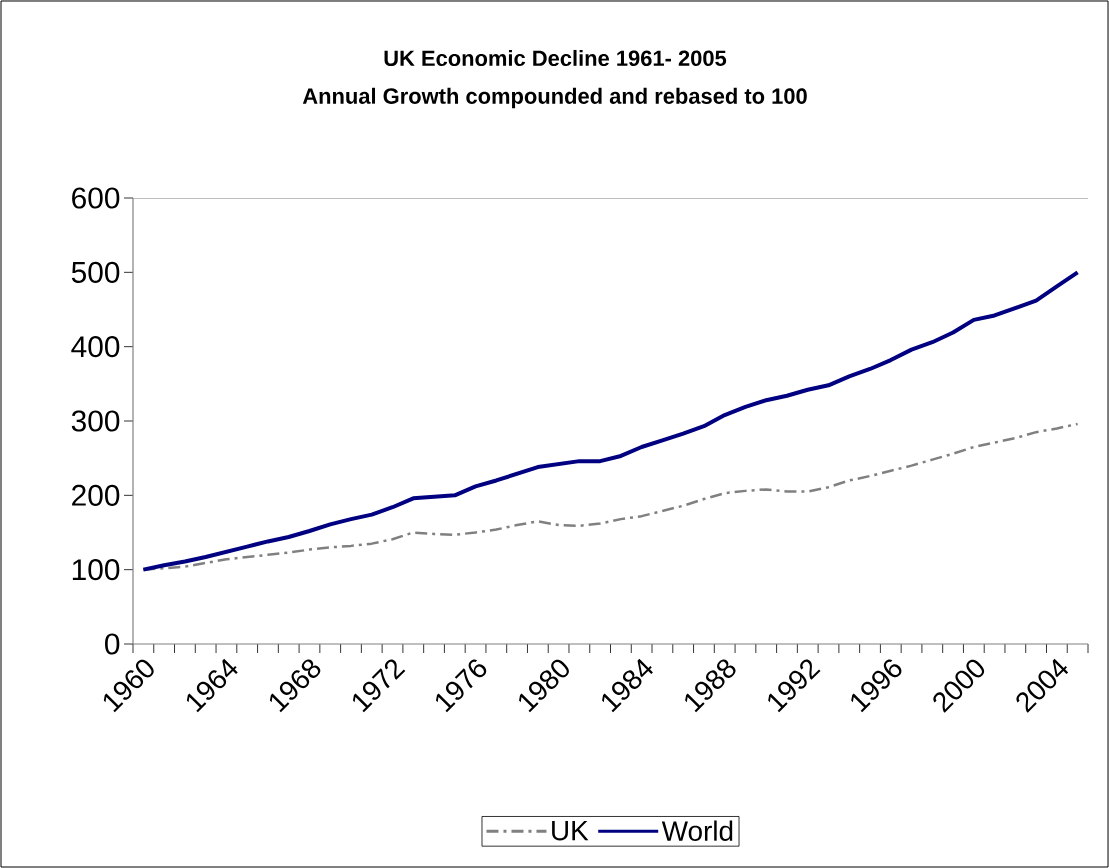  Describe the element at coordinates (554, 98) in the screenshot. I see `chart-subtitle: Annual Growth compounded and rebased to 100` at that location.